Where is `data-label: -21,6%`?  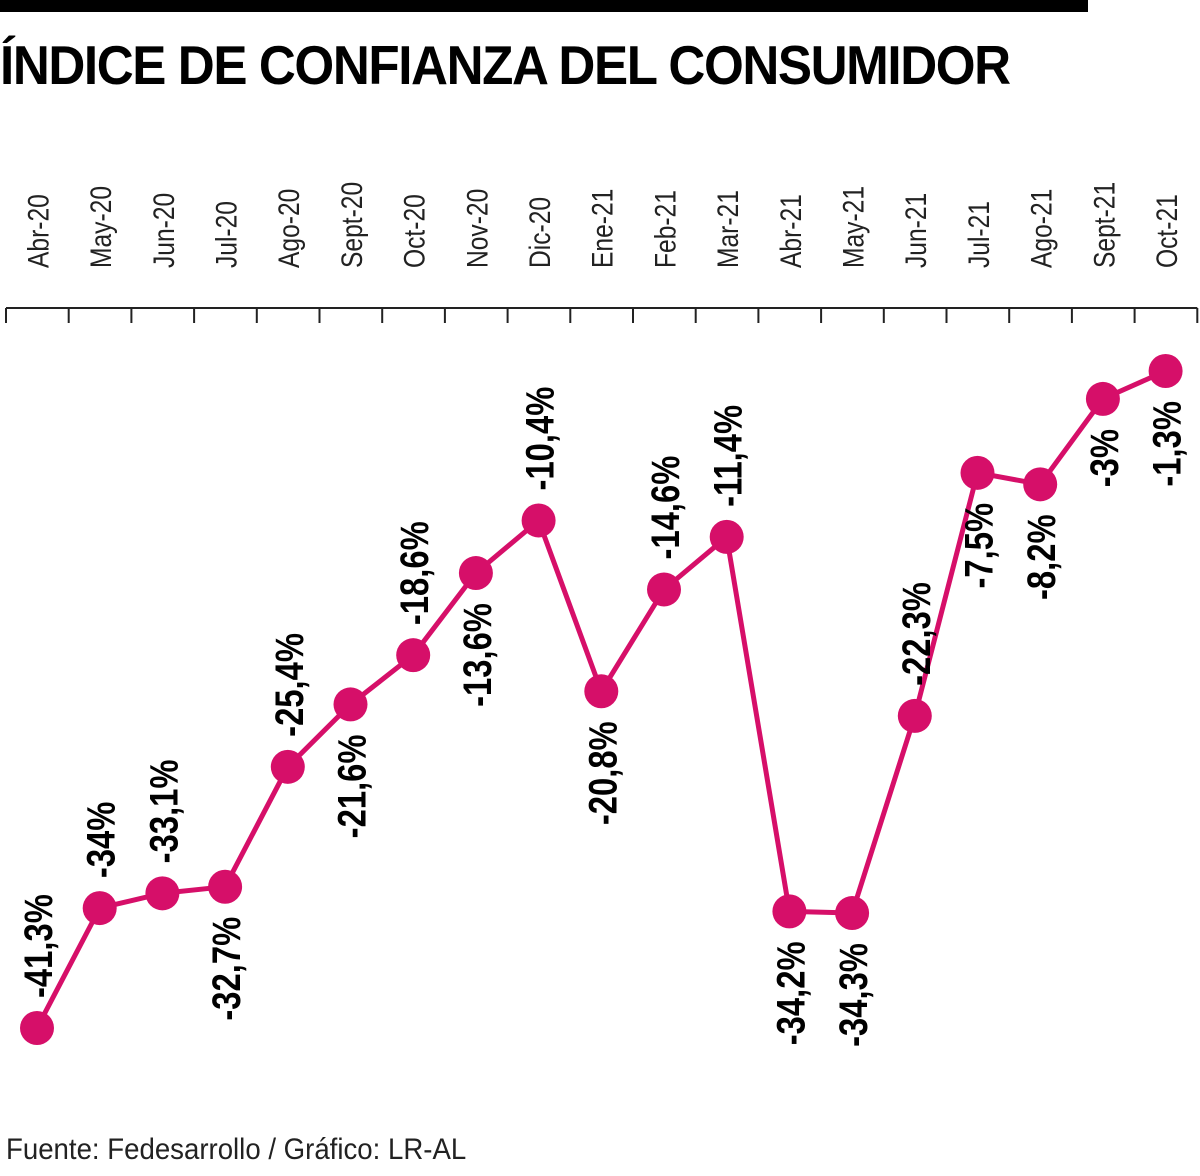
data-label: -21,6% is located at coordinates (351, 786).